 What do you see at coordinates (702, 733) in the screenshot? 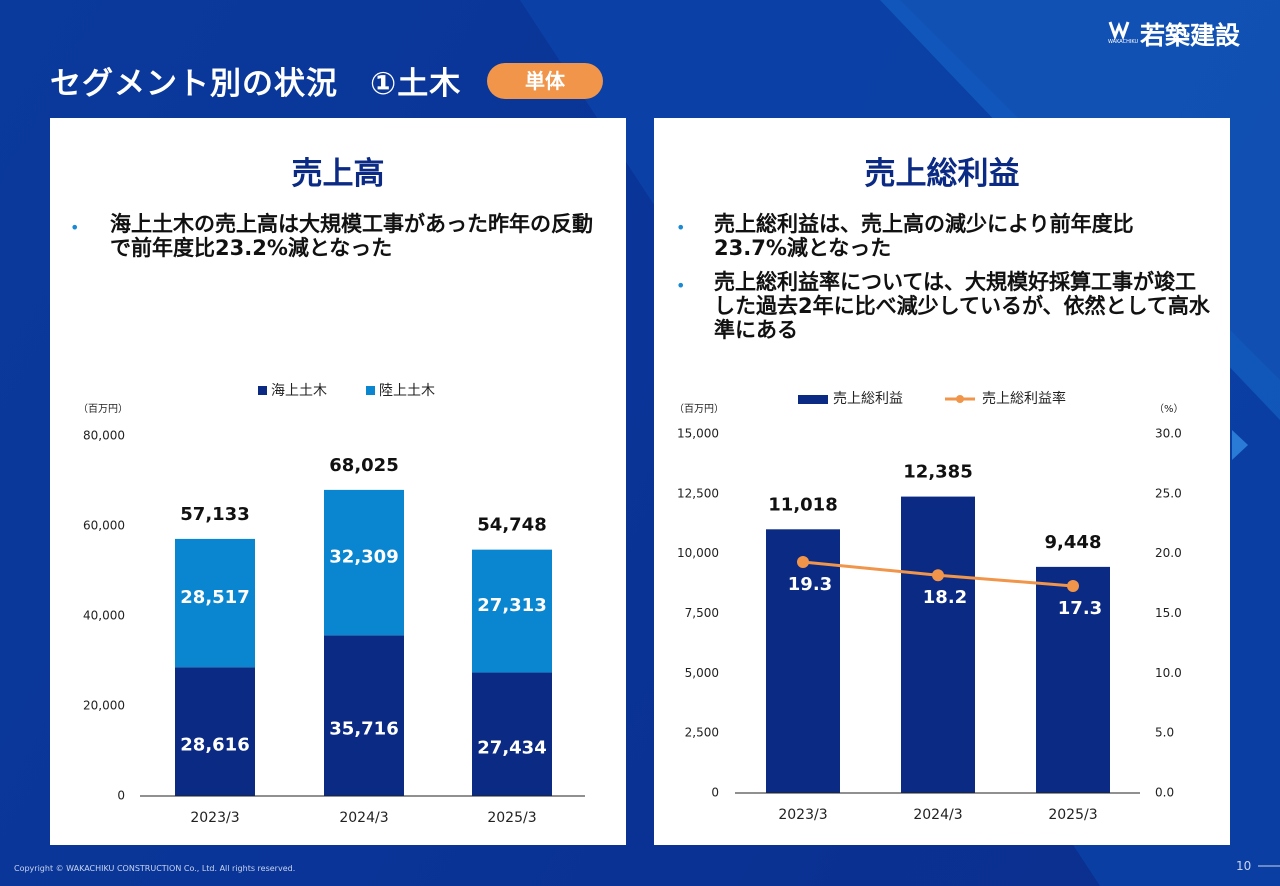
I see `tick-label: 2,500` at bounding box center [702, 733].